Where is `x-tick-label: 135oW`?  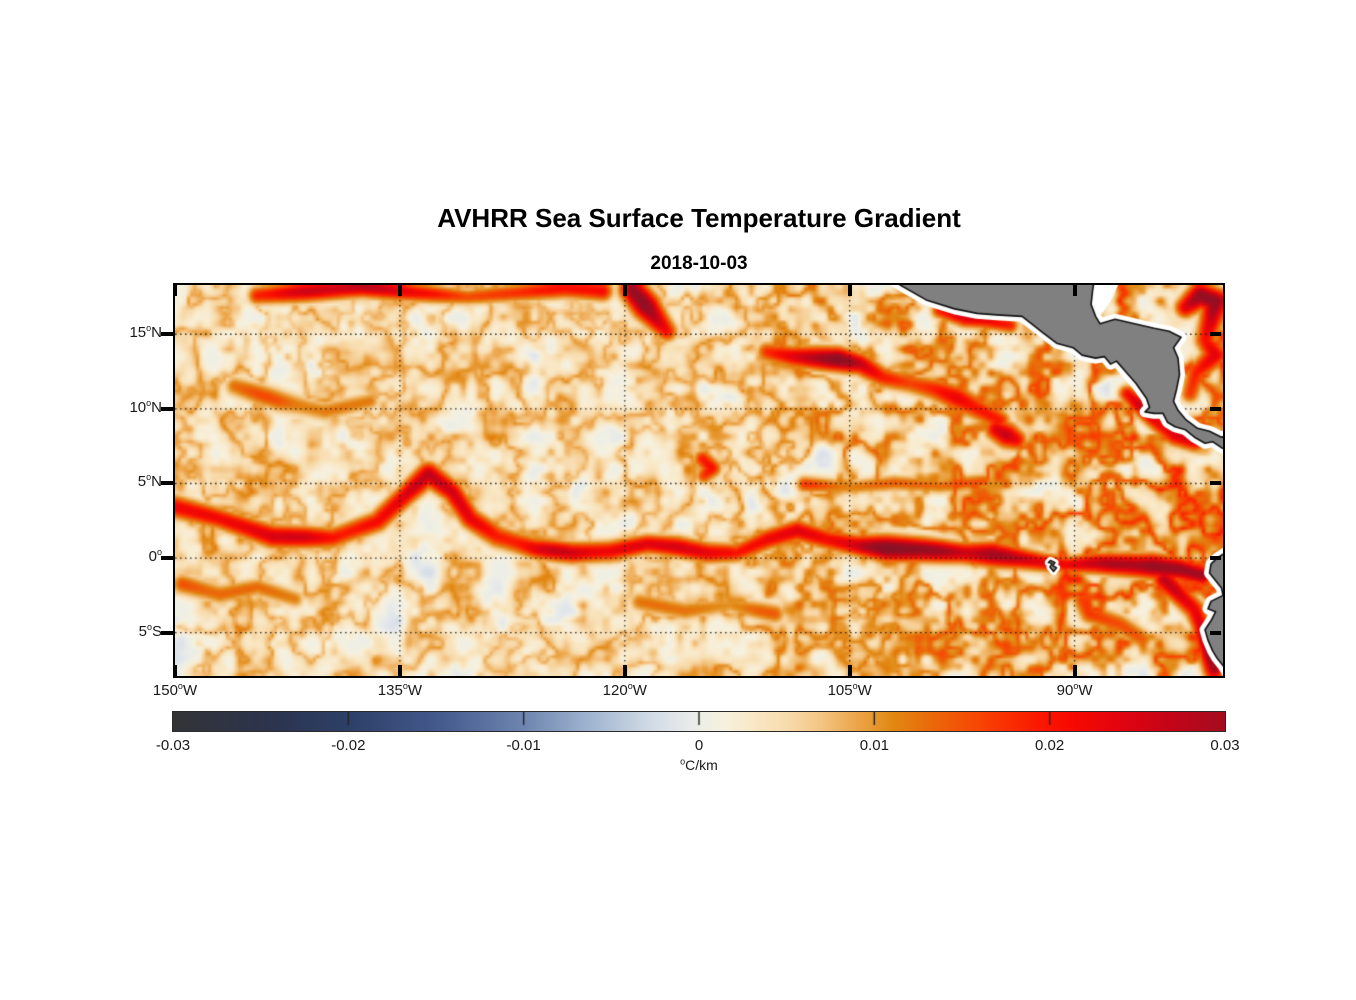
x-tick-label: 135oW is located at coordinates (399, 690).